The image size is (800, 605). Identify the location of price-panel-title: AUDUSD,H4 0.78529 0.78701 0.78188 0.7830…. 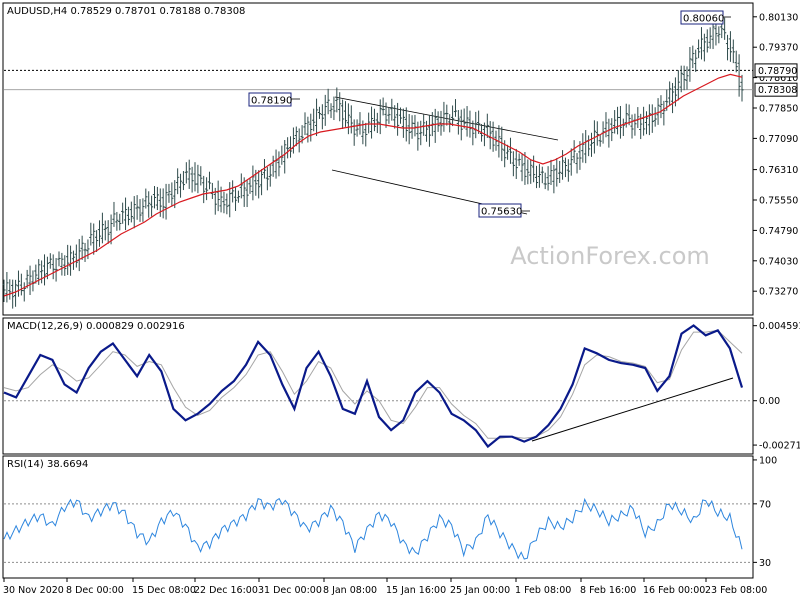
(126, 11).